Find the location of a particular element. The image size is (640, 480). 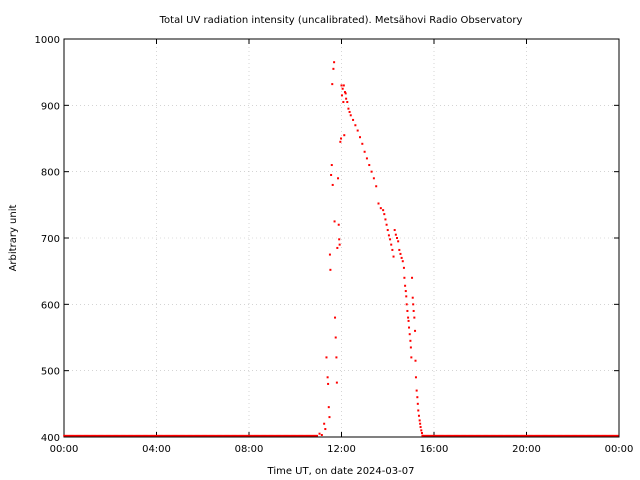

y-tick-label: 500 is located at coordinates (50, 372).